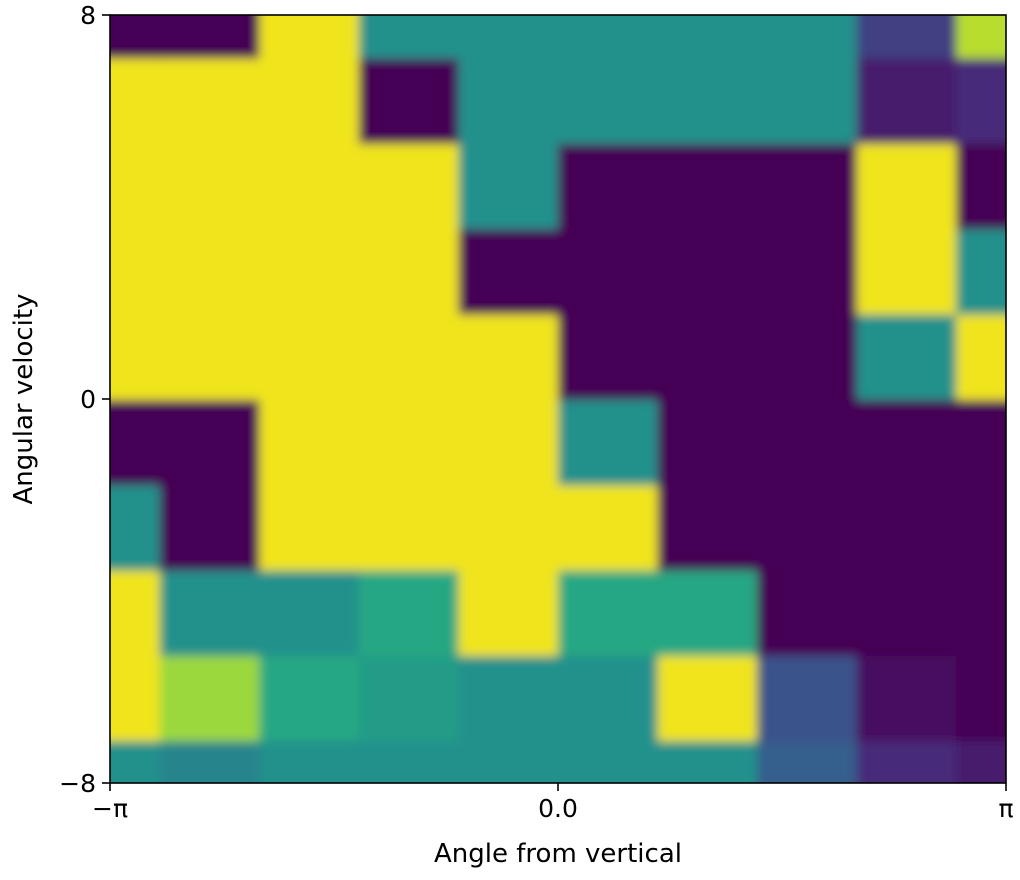  I want to click on y-tick-label: 8, so click(88, 15).